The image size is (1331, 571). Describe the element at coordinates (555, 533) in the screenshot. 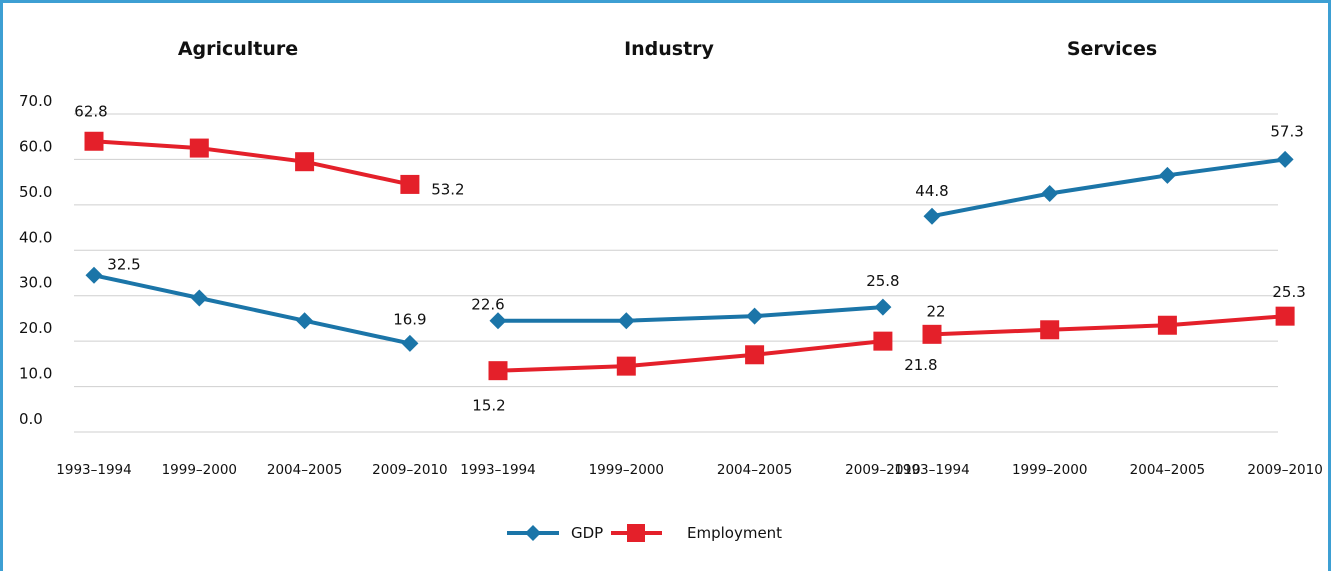

I see `legend-item-gdp: GDP` at that location.